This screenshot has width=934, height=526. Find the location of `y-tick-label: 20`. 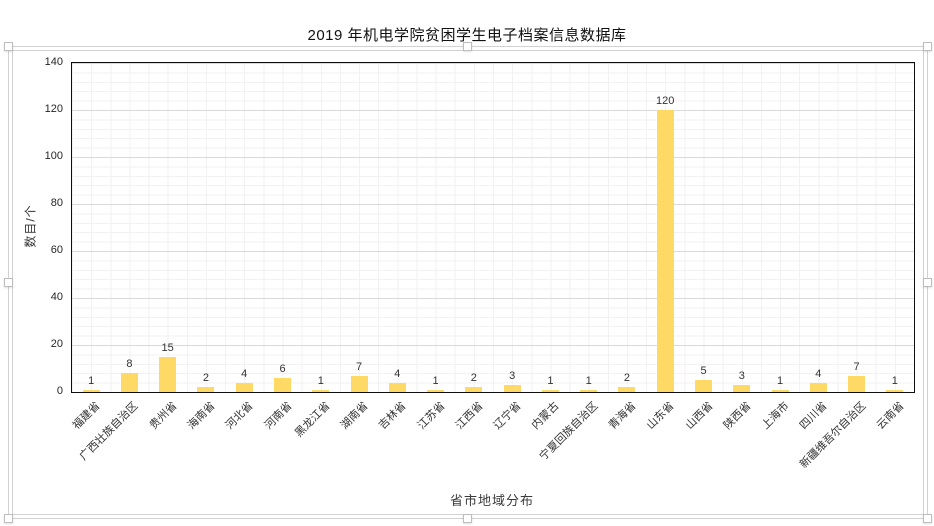

y-tick-label: 20 is located at coordinates (56, 344).